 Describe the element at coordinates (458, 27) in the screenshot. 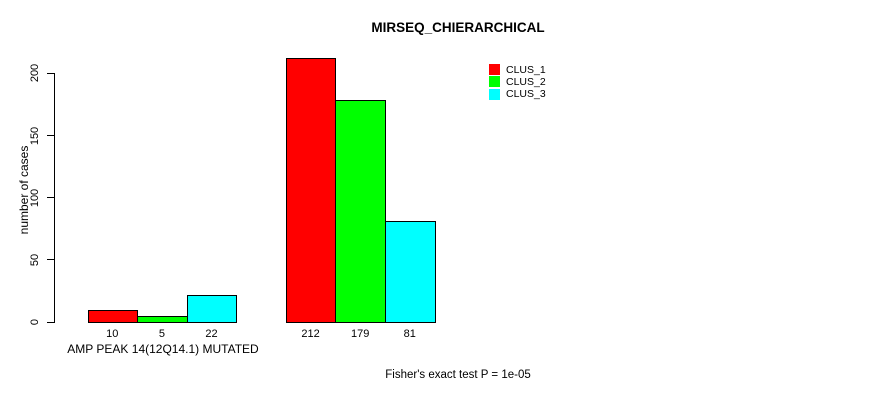

I see `chart-title: MIRSEQ_CHIERARCHICAL` at that location.